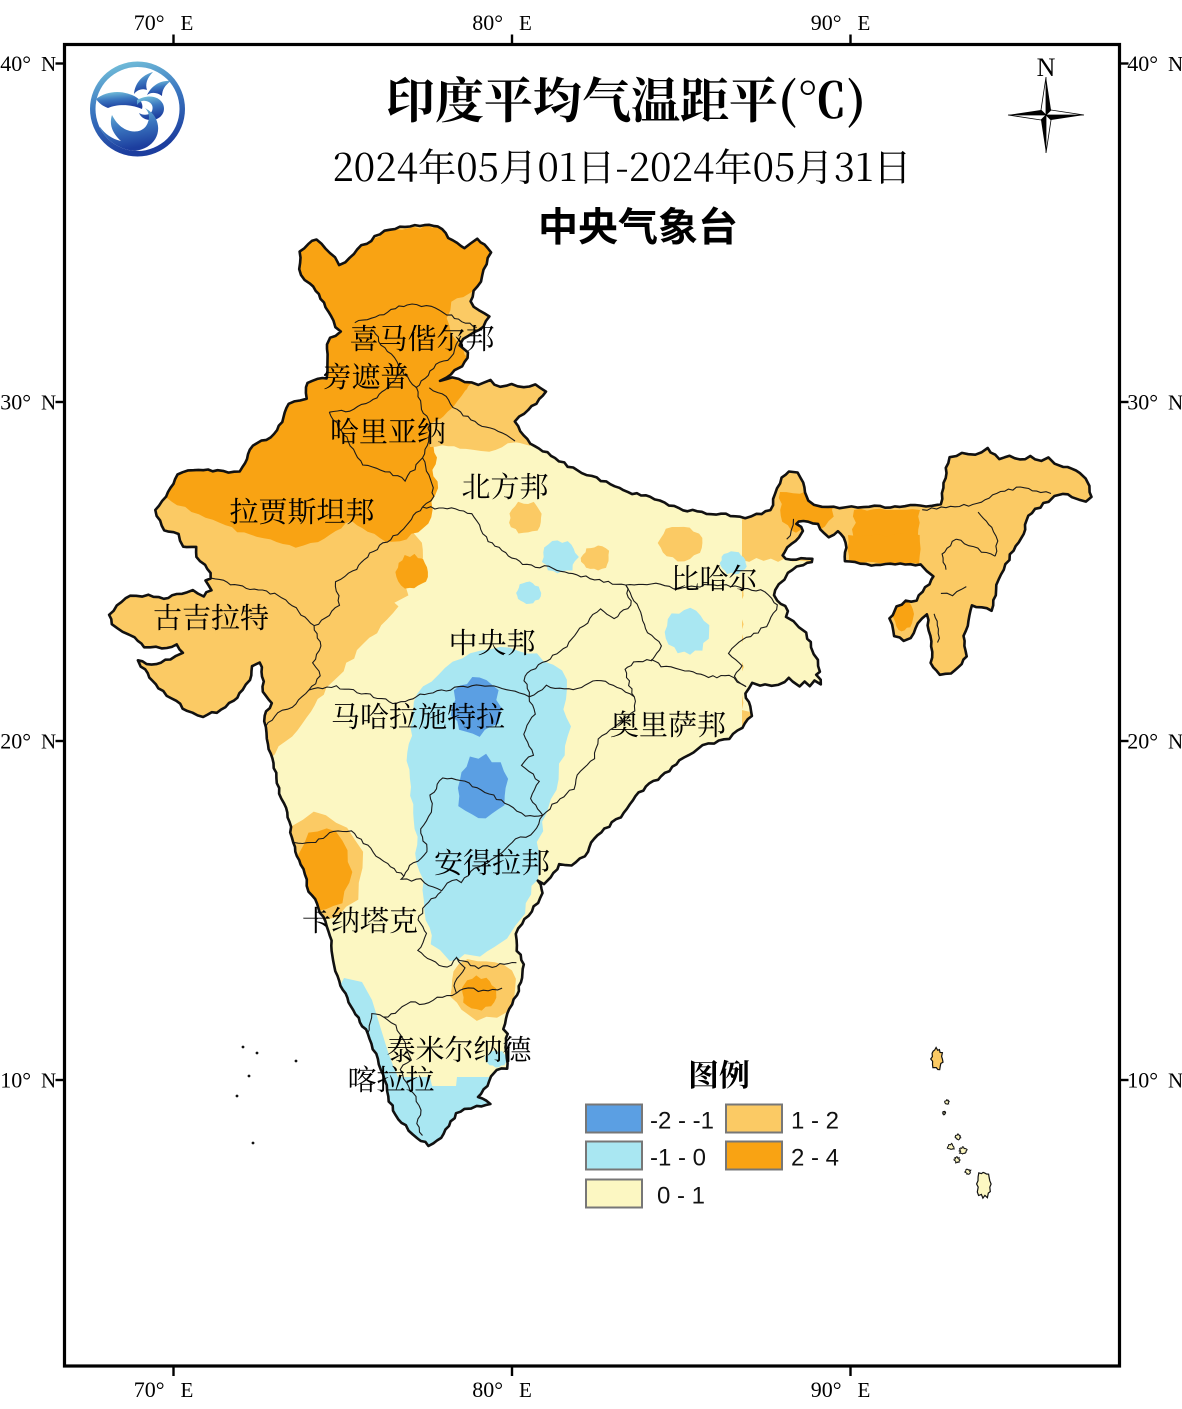 The height and width of the screenshot is (1409, 1182). I want to click on svg-text: 0 - 1, so click(681, 1196).